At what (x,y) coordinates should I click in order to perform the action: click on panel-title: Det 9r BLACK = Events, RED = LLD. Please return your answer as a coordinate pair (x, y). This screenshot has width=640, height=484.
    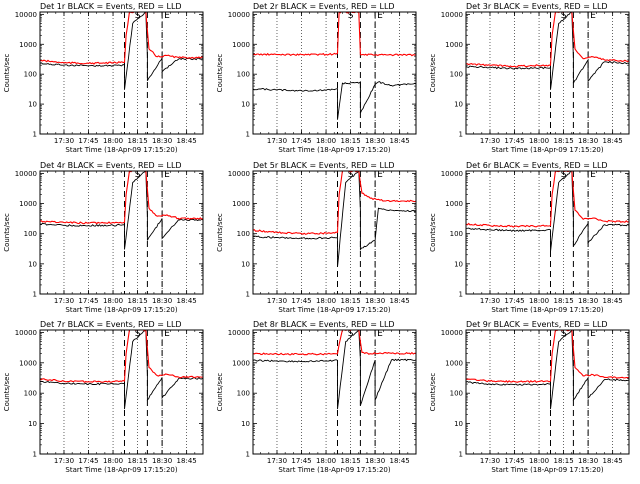
    Looking at the image, I should click on (537, 324).